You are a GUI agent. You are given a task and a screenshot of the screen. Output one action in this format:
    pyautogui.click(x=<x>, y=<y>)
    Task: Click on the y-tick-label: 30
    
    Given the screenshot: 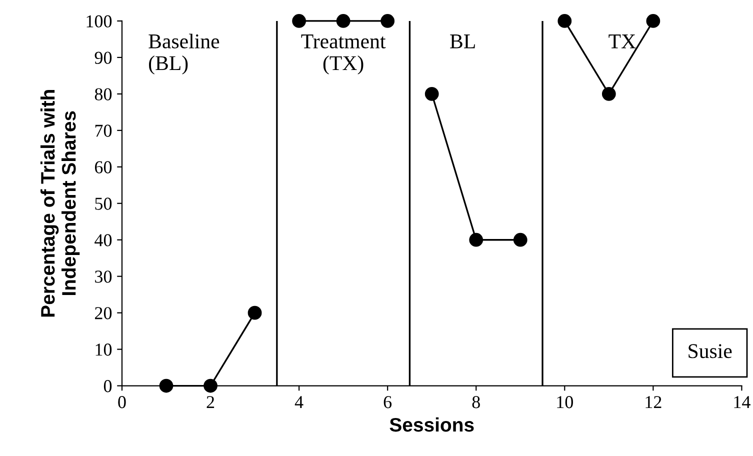 What is the action you would take?
    pyautogui.click(x=103, y=276)
    